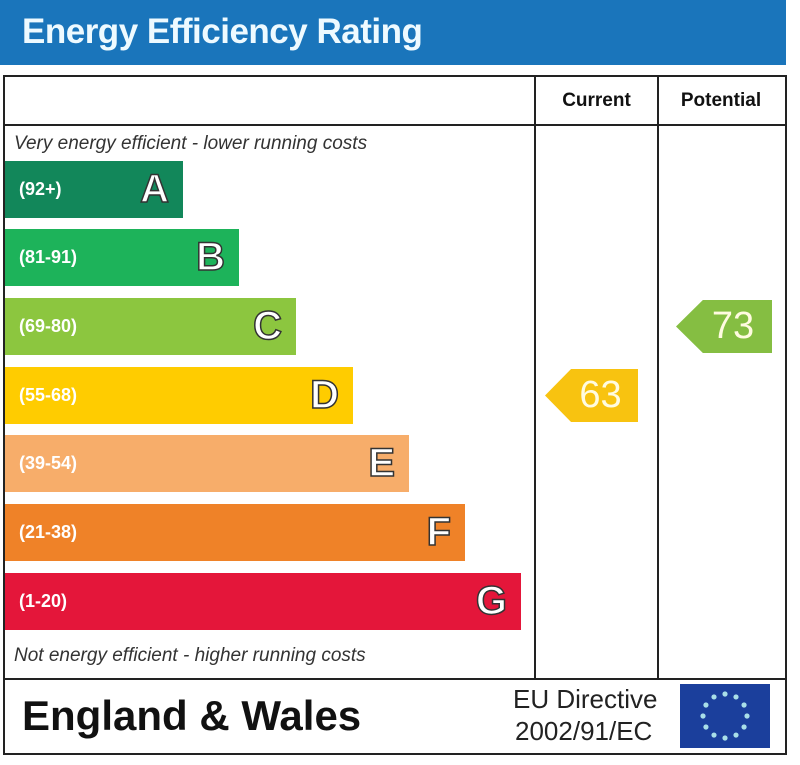 This screenshot has height=765, width=800. What do you see at coordinates (395, 716) in the screenshot?
I see `footer` at bounding box center [395, 716].